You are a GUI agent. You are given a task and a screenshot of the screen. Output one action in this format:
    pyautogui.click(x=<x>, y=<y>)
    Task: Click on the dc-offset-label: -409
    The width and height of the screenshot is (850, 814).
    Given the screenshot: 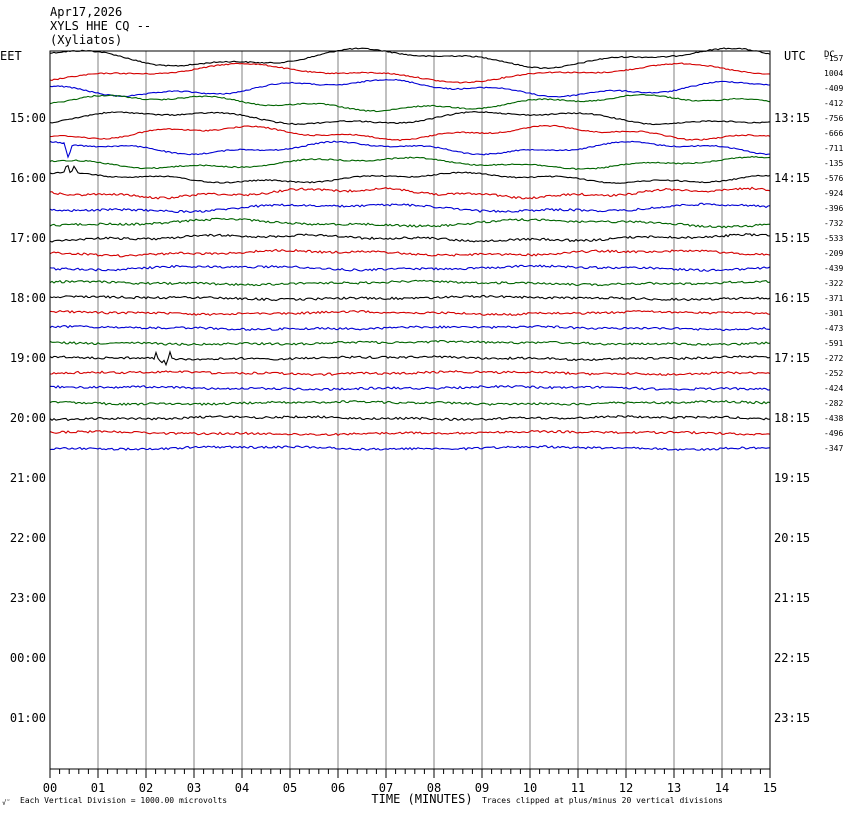 What is the action you would take?
    pyautogui.click(x=833, y=88)
    